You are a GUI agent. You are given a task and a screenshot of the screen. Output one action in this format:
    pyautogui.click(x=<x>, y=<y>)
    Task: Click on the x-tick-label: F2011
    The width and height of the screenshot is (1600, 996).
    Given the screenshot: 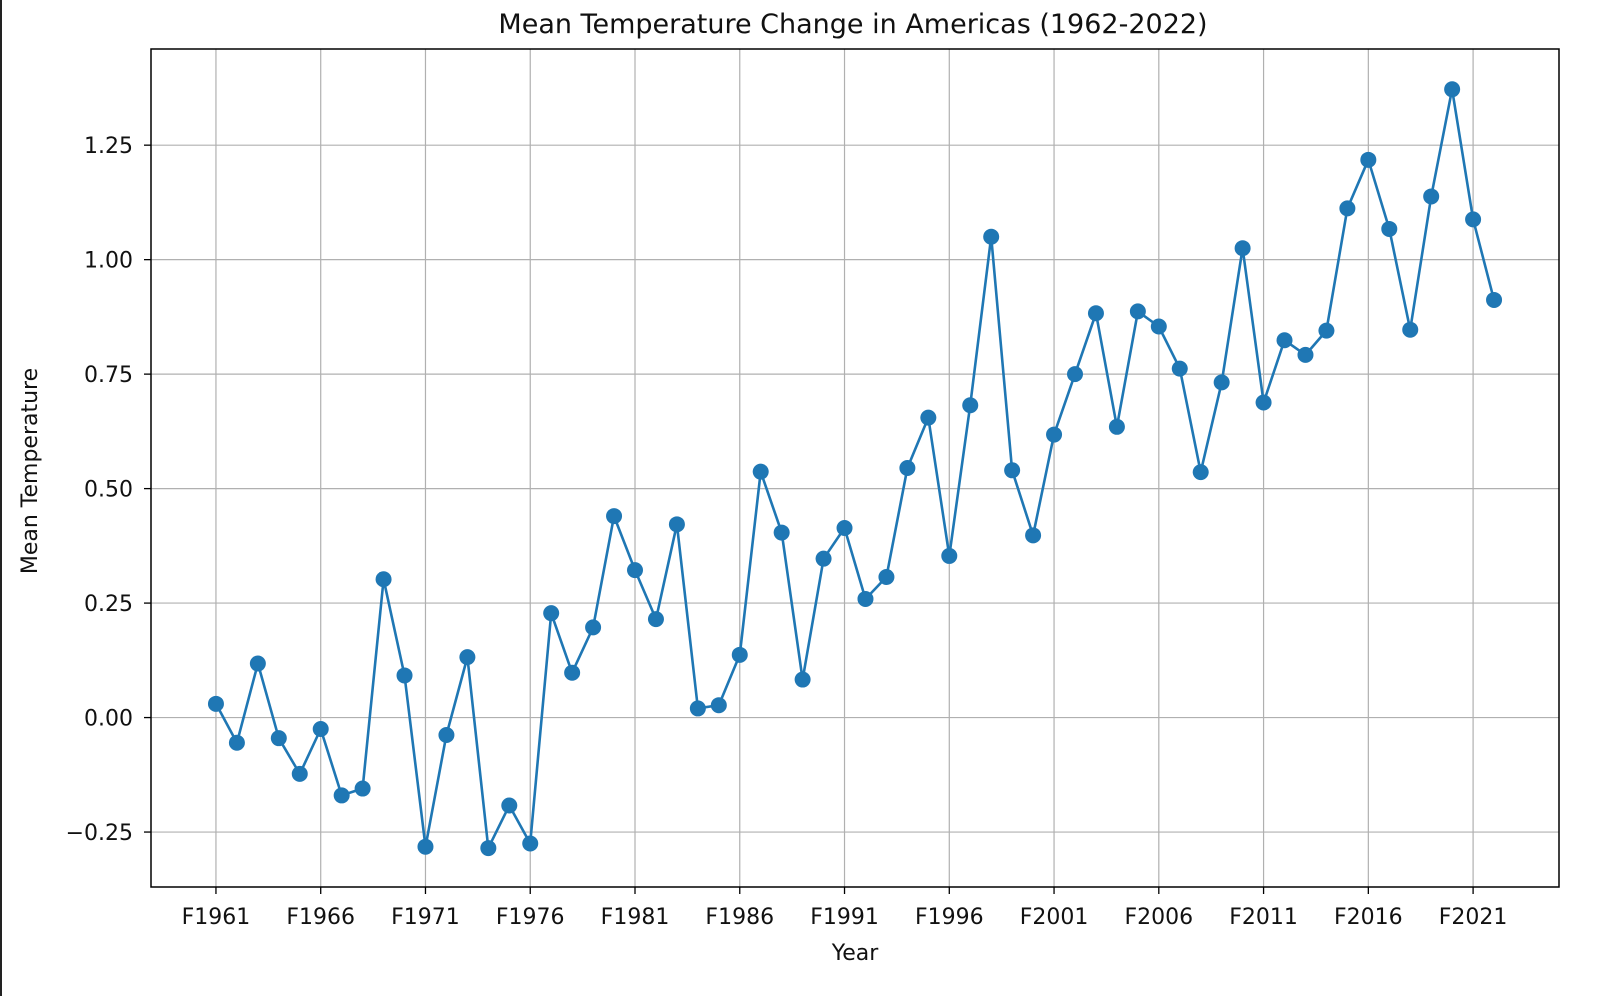 What is the action you would take?
    pyautogui.click(x=1263, y=917)
    